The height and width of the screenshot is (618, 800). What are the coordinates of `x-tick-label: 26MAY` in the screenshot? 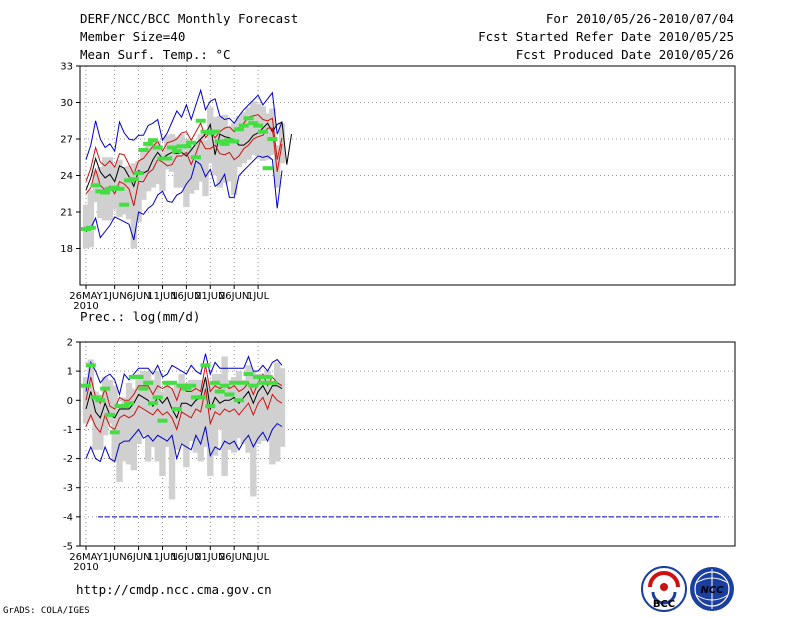 It's located at (86, 296).